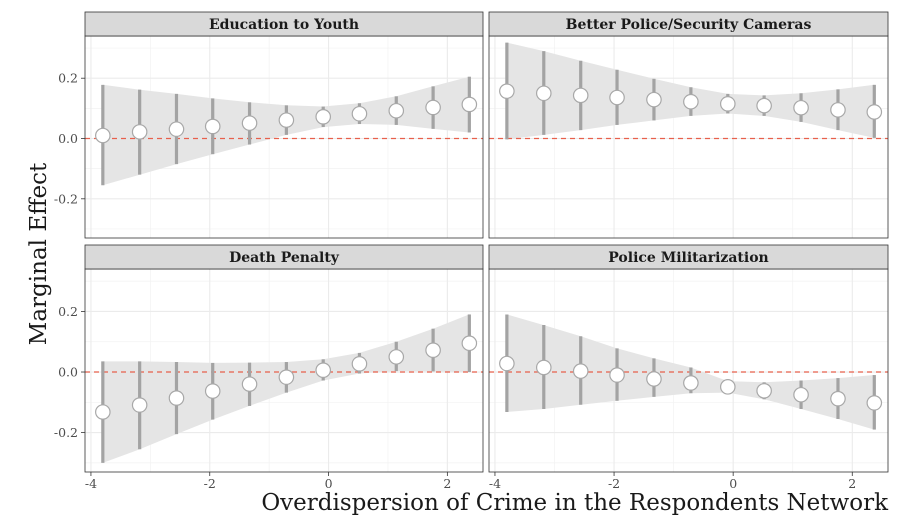 The height and width of the screenshot is (517, 918). I want to click on facet-strip-label: Police Militarization, so click(688, 258).